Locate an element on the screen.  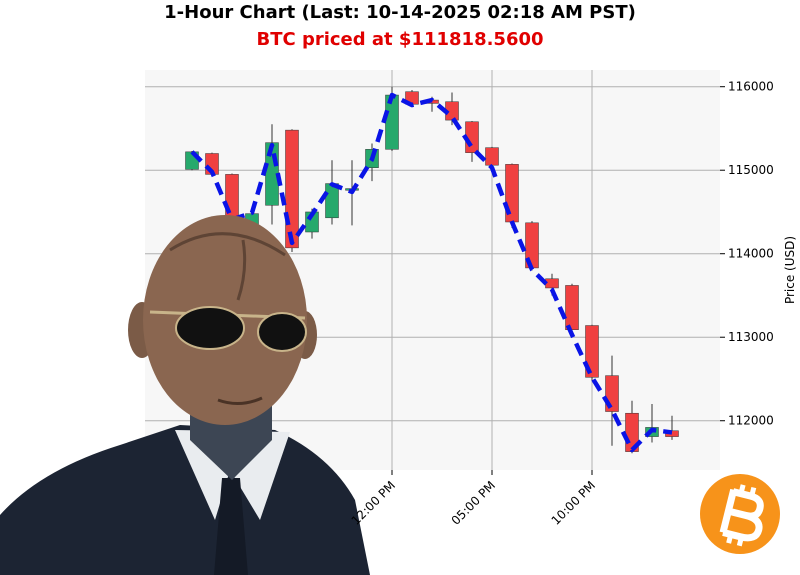
tie is located at coordinates (231, 526).